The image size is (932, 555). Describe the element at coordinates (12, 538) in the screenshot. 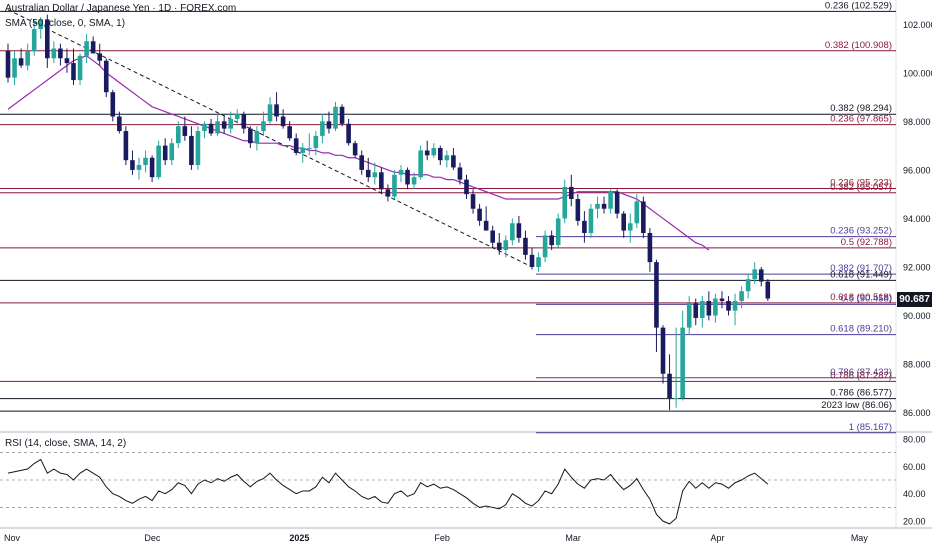

I see `time-tick-label: Nov` at that location.